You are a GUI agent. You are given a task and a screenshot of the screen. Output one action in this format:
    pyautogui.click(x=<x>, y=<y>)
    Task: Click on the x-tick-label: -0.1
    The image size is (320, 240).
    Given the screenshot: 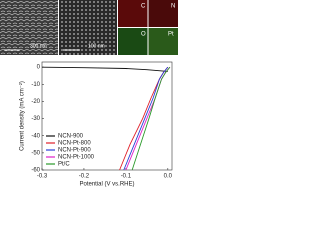 What is the action you would take?
    pyautogui.click(x=126, y=177)
    